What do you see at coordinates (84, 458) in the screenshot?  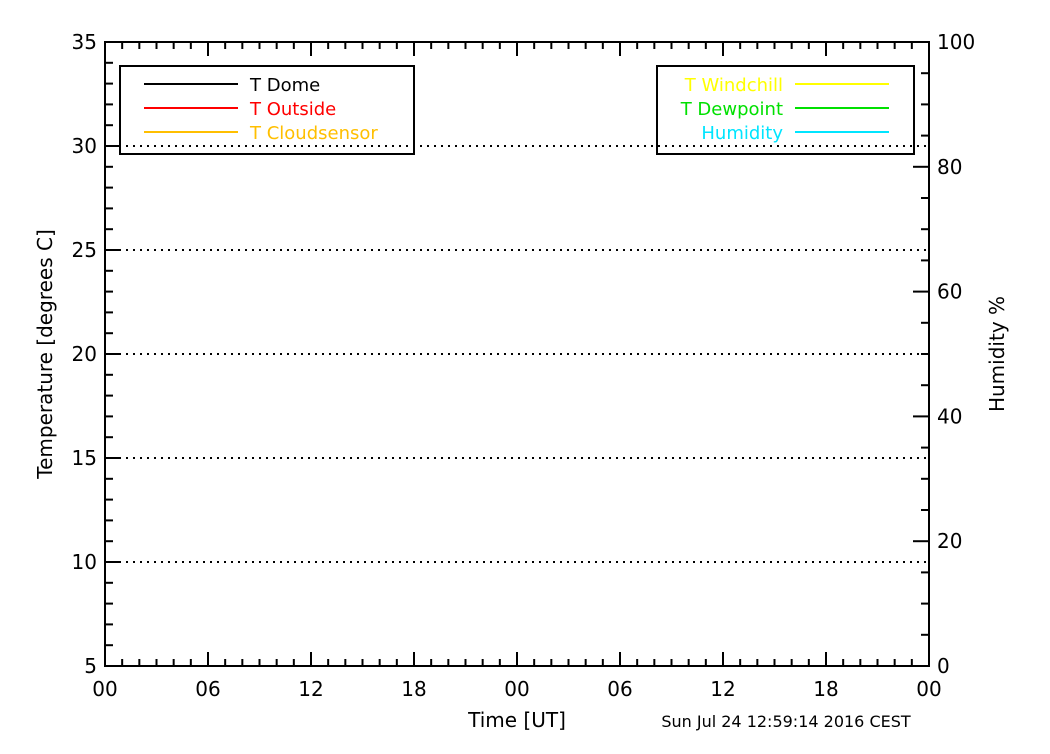 I see `y-tick-label: 15` at bounding box center [84, 458].